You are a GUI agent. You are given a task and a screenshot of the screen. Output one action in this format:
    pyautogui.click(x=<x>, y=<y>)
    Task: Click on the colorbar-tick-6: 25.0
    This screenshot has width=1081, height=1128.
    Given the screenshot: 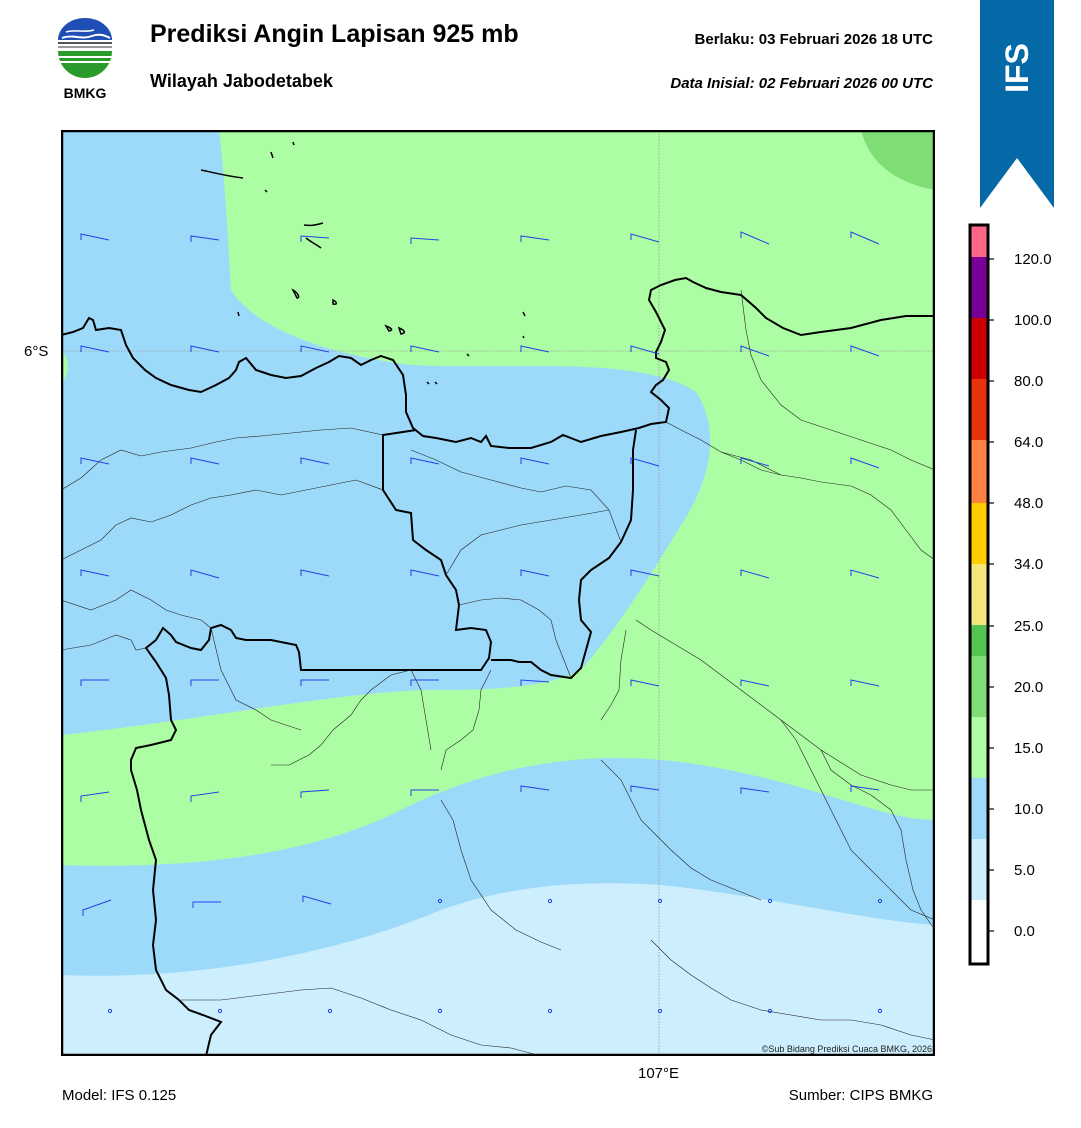 What is the action you would take?
    pyautogui.click(x=1028, y=626)
    